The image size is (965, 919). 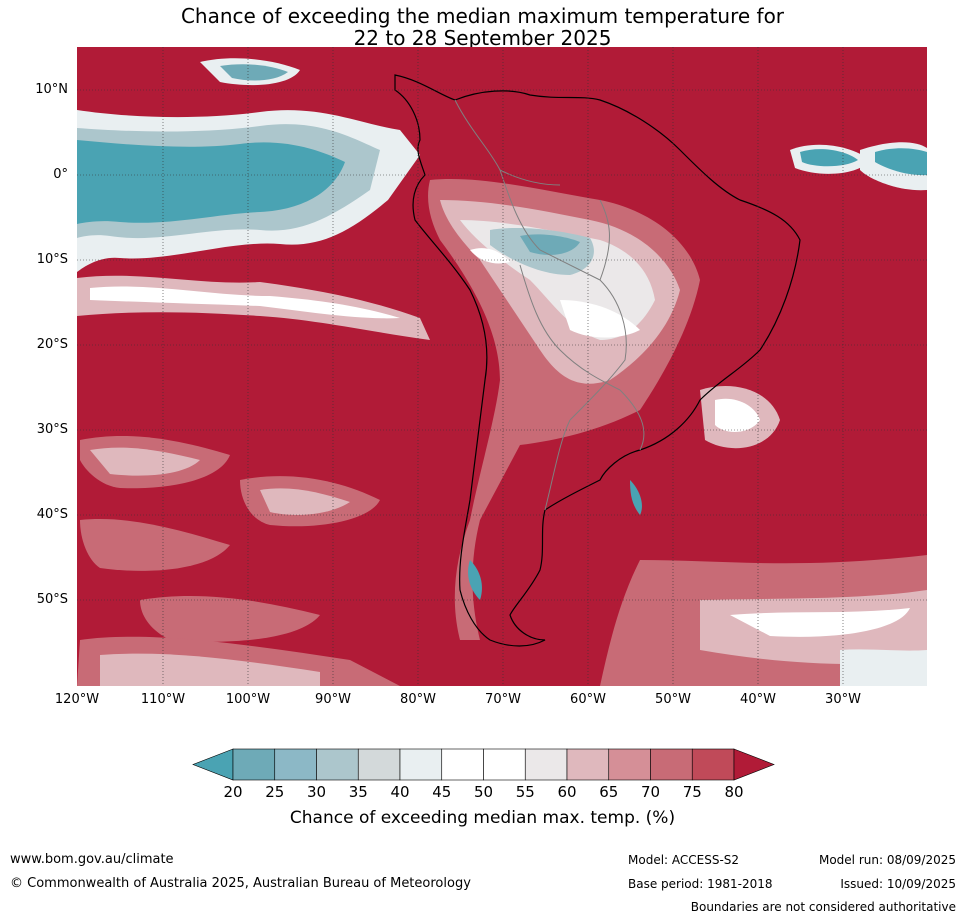 What do you see at coordinates (525, 792) in the screenshot?
I see `legend-tick-label: 55` at bounding box center [525, 792].